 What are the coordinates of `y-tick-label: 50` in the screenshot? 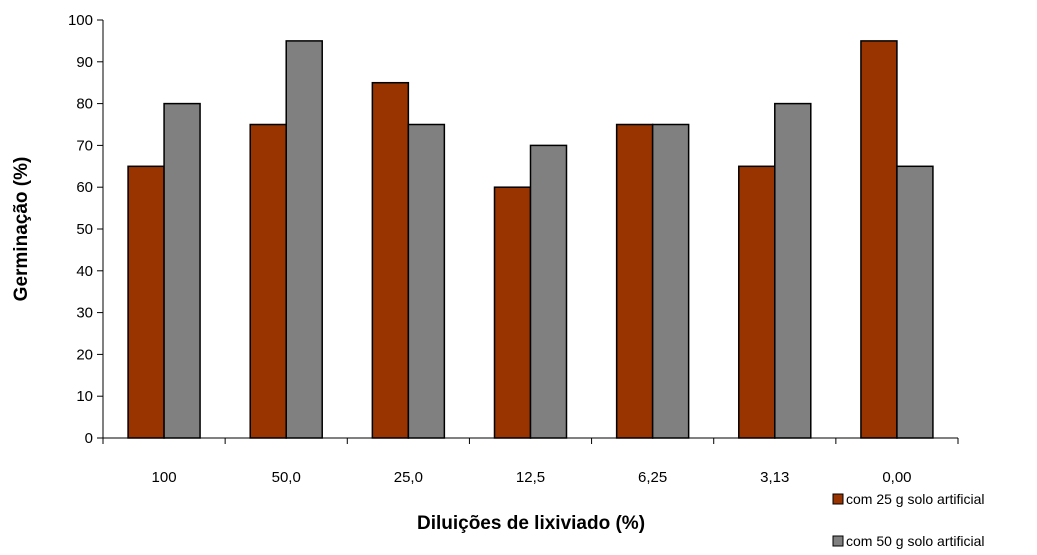 It's located at (84, 229).